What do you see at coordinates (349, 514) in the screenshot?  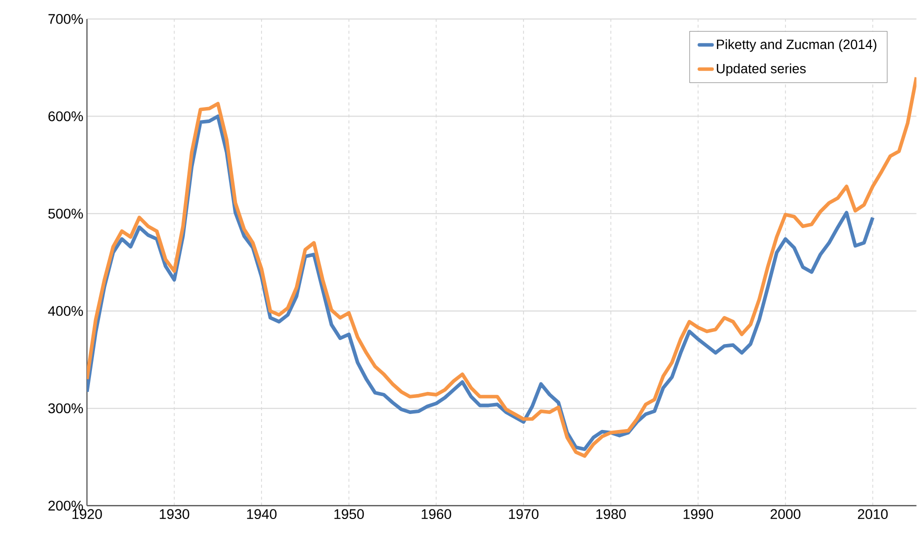 I see `x-tick-label: 1950` at bounding box center [349, 514].